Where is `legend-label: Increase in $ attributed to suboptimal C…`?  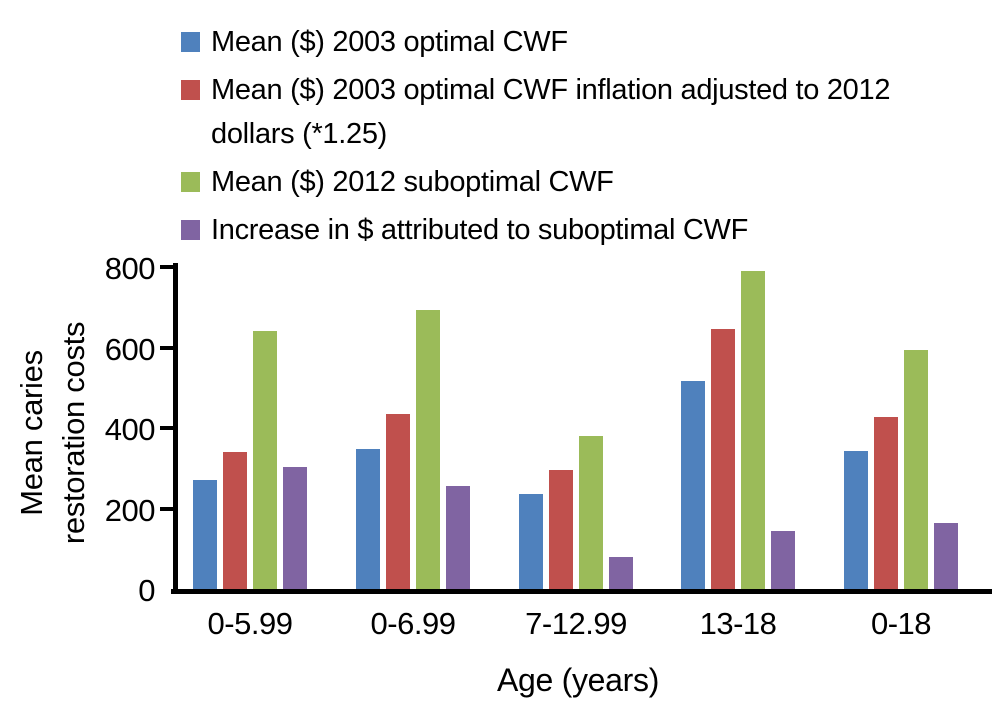
legend-label: Increase in $ attributed to suboptimal C… is located at coordinates (480, 230).